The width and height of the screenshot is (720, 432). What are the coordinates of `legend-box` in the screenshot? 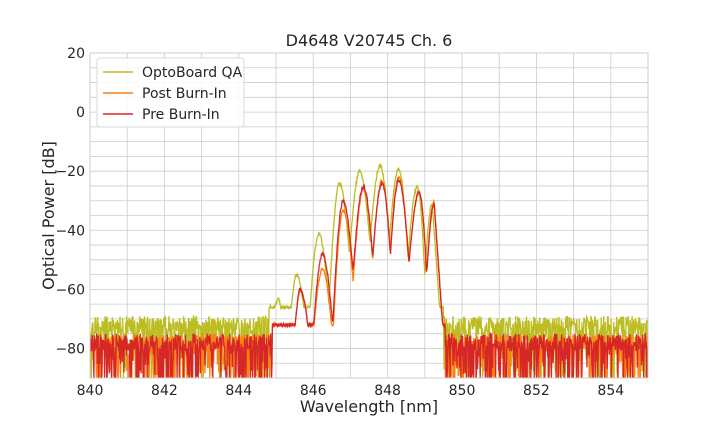 It's located at (170, 92).